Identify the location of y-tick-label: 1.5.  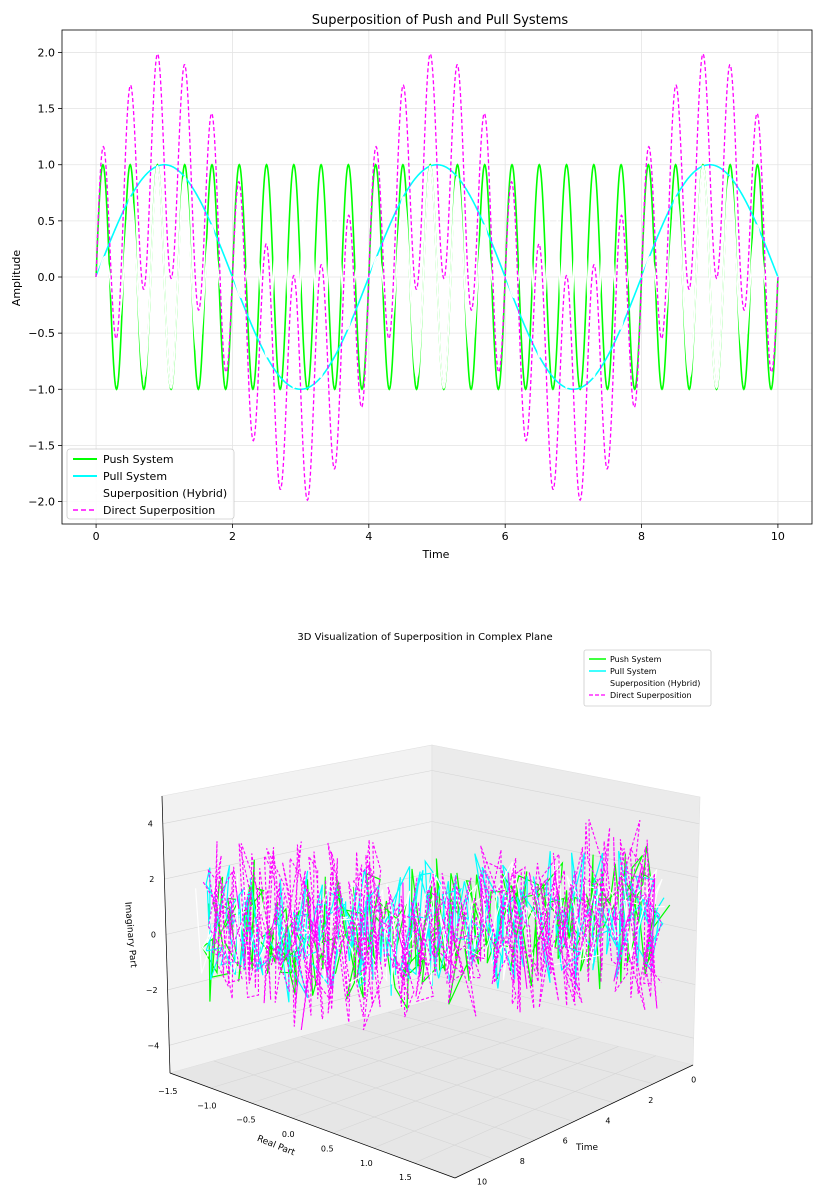
(47, 109).